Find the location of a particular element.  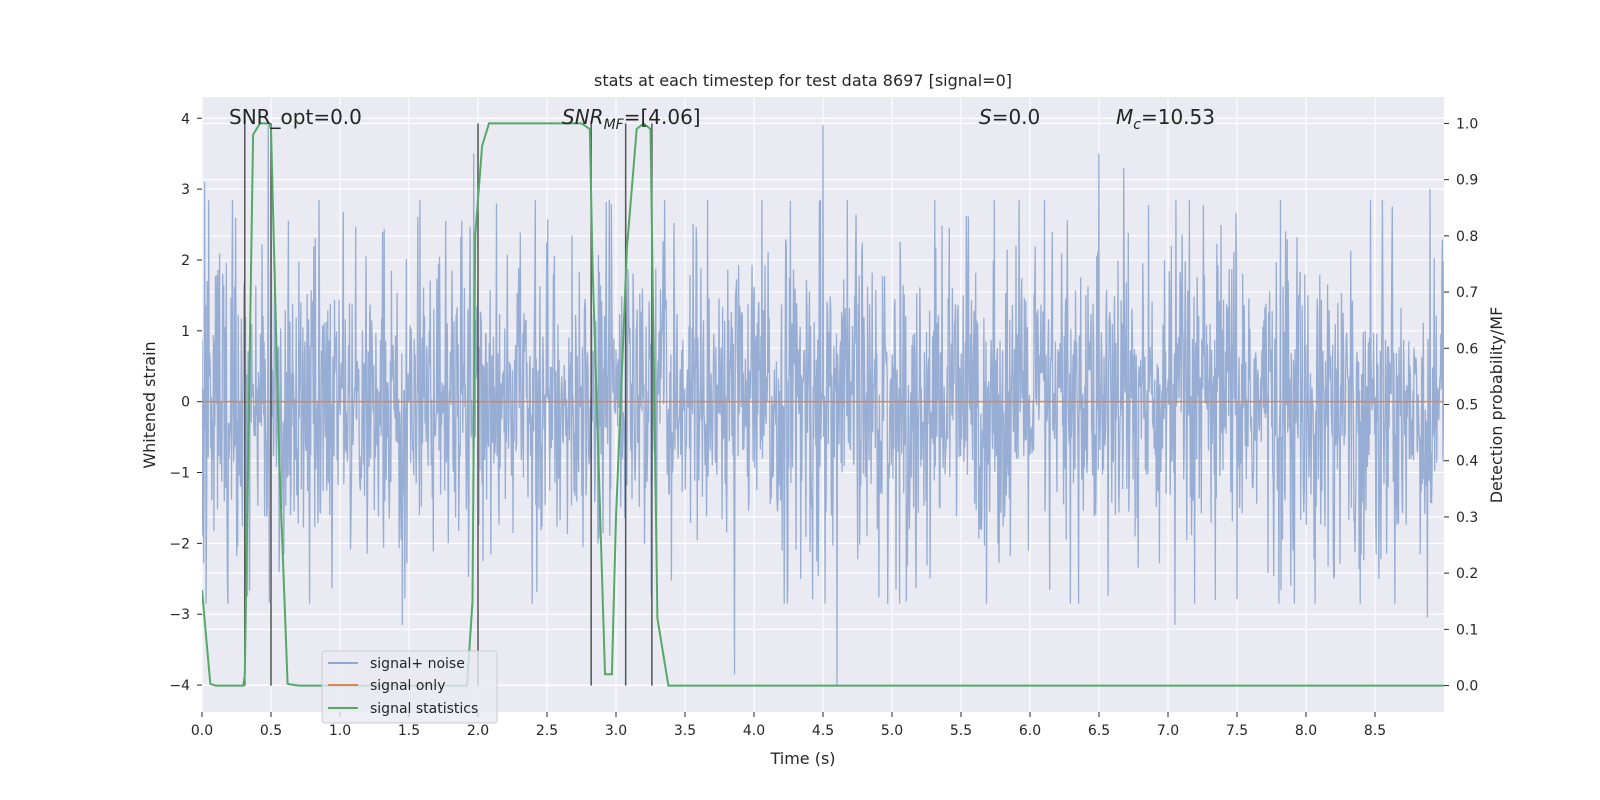

y-tick-labels: 4 3 2 1 0 −1 −2 −3 −4 is located at coordinates (185, 402).